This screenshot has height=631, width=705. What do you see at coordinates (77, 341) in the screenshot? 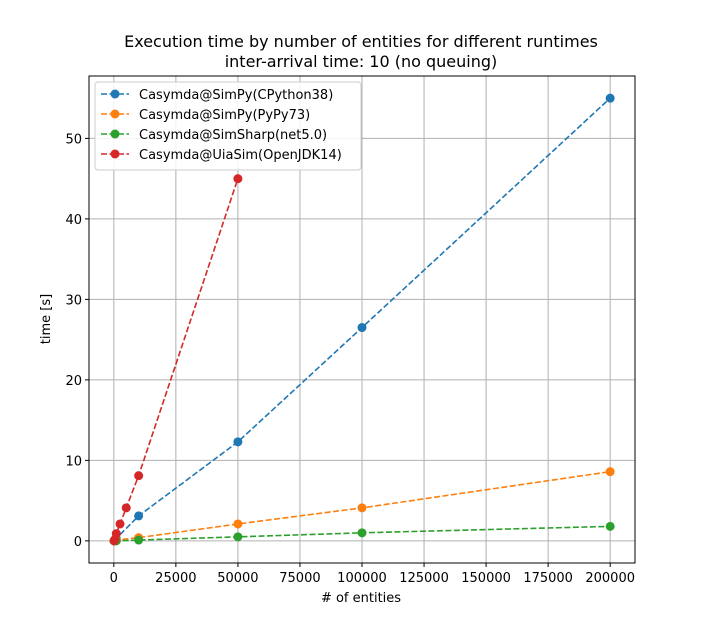
I see `y-axis: 0 10 20 30 40 50` at bounding box center [77, 341].